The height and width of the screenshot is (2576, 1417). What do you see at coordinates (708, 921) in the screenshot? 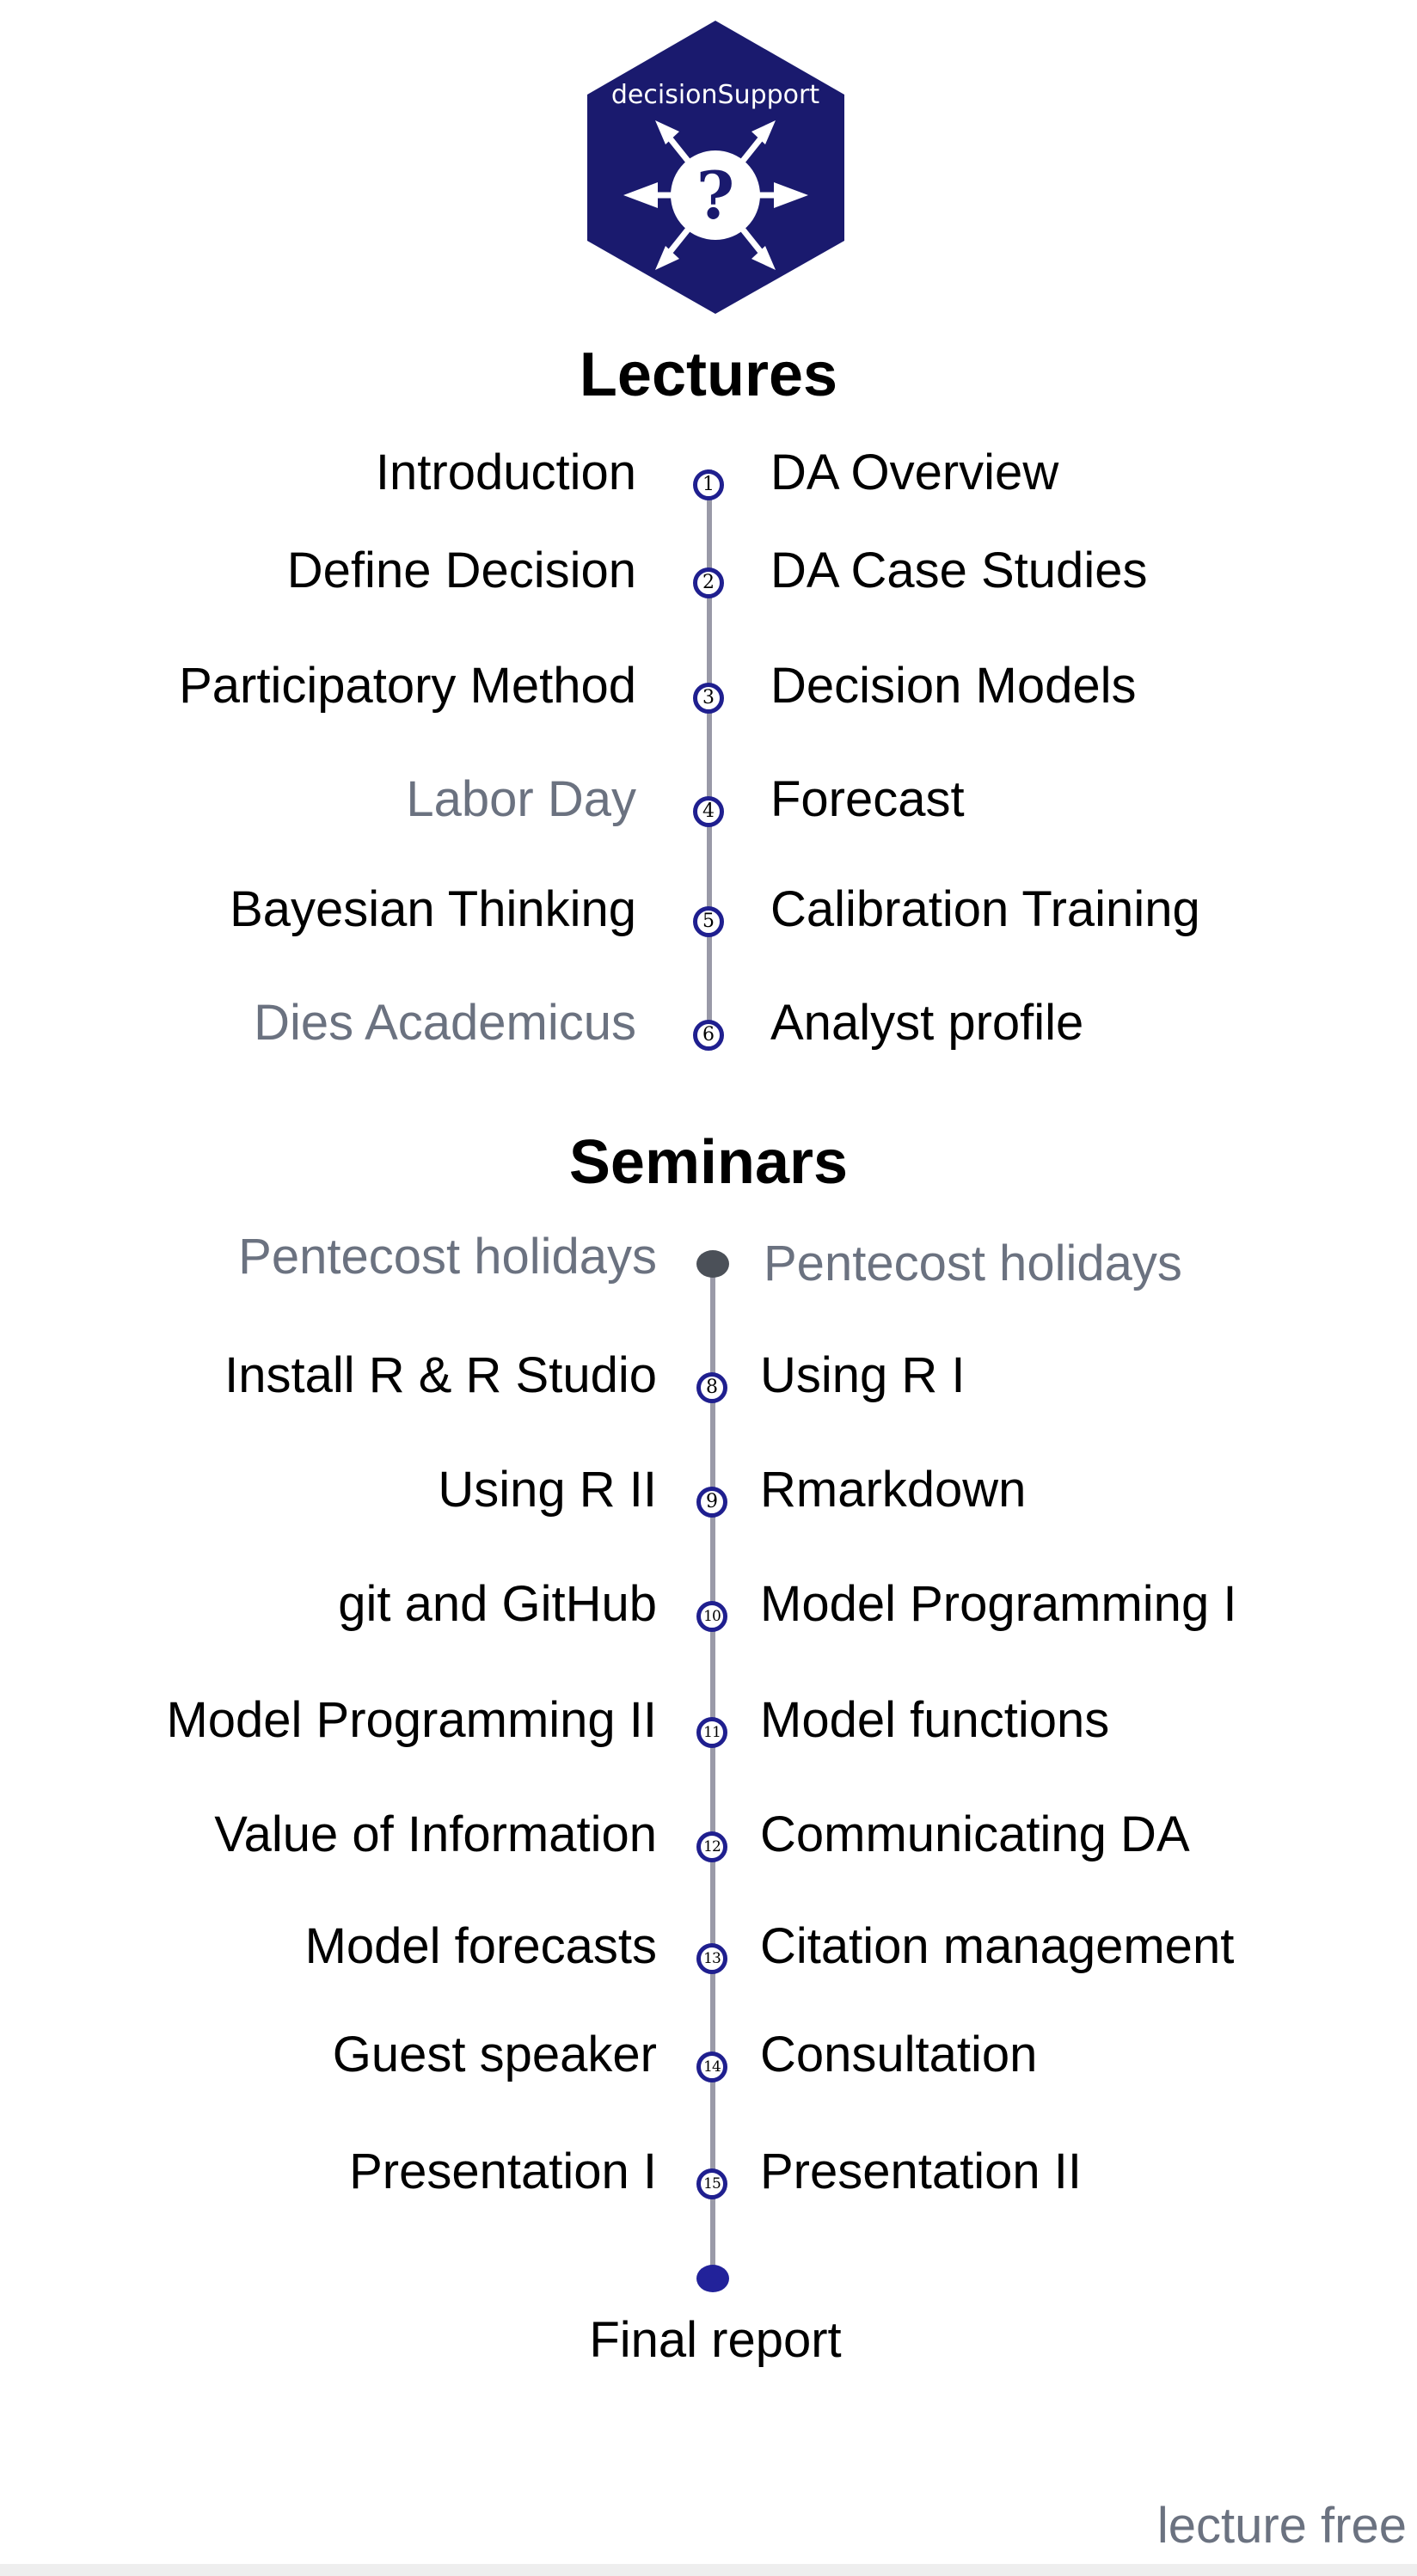
I see `lectures-number-marker-5: 5` at bounding box center [708, 921].